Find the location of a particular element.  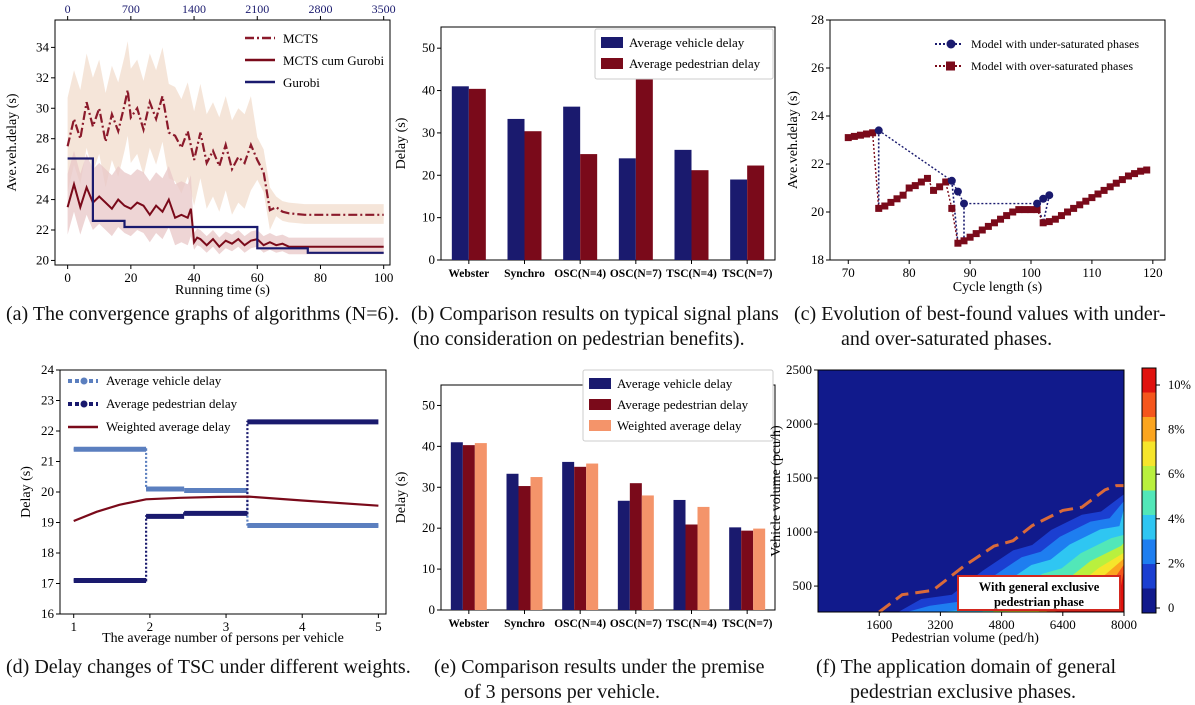

x-tick-label: TSC(N=7) is located at coordinates (747, 274).